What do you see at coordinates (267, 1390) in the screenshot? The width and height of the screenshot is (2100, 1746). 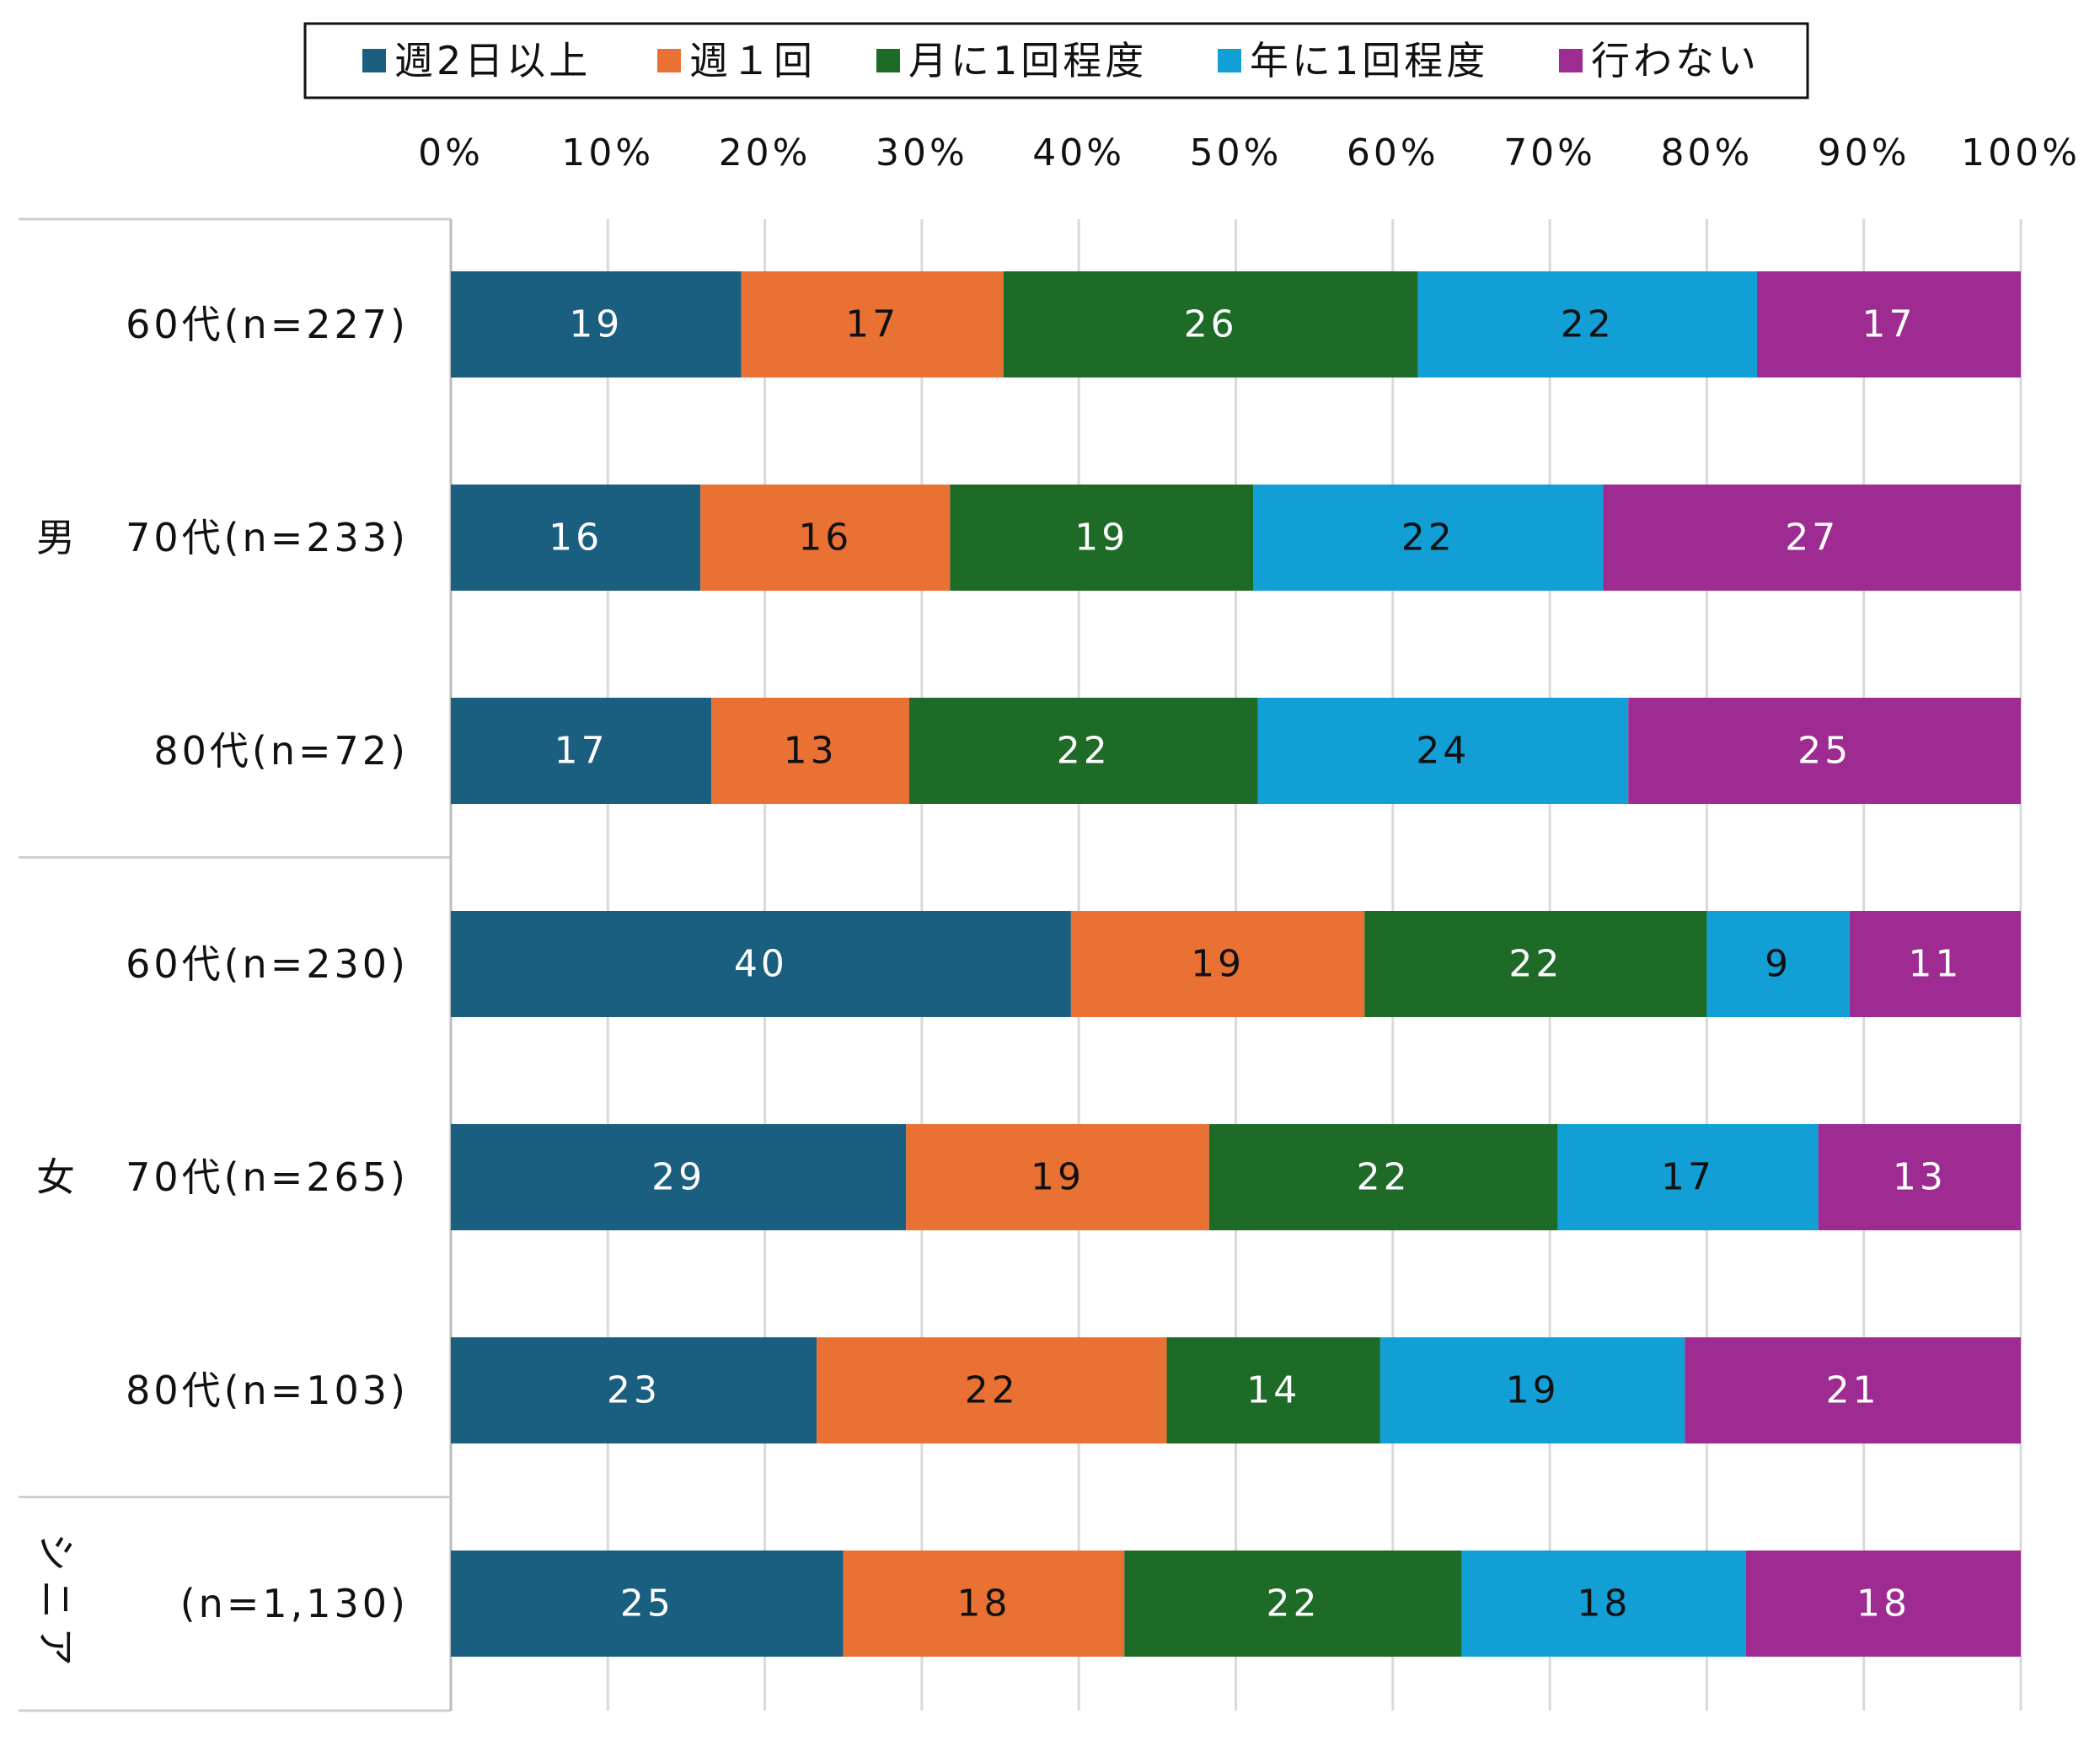 I see `category-label: 80代(n=103)` at bounding box center [267, 1390].